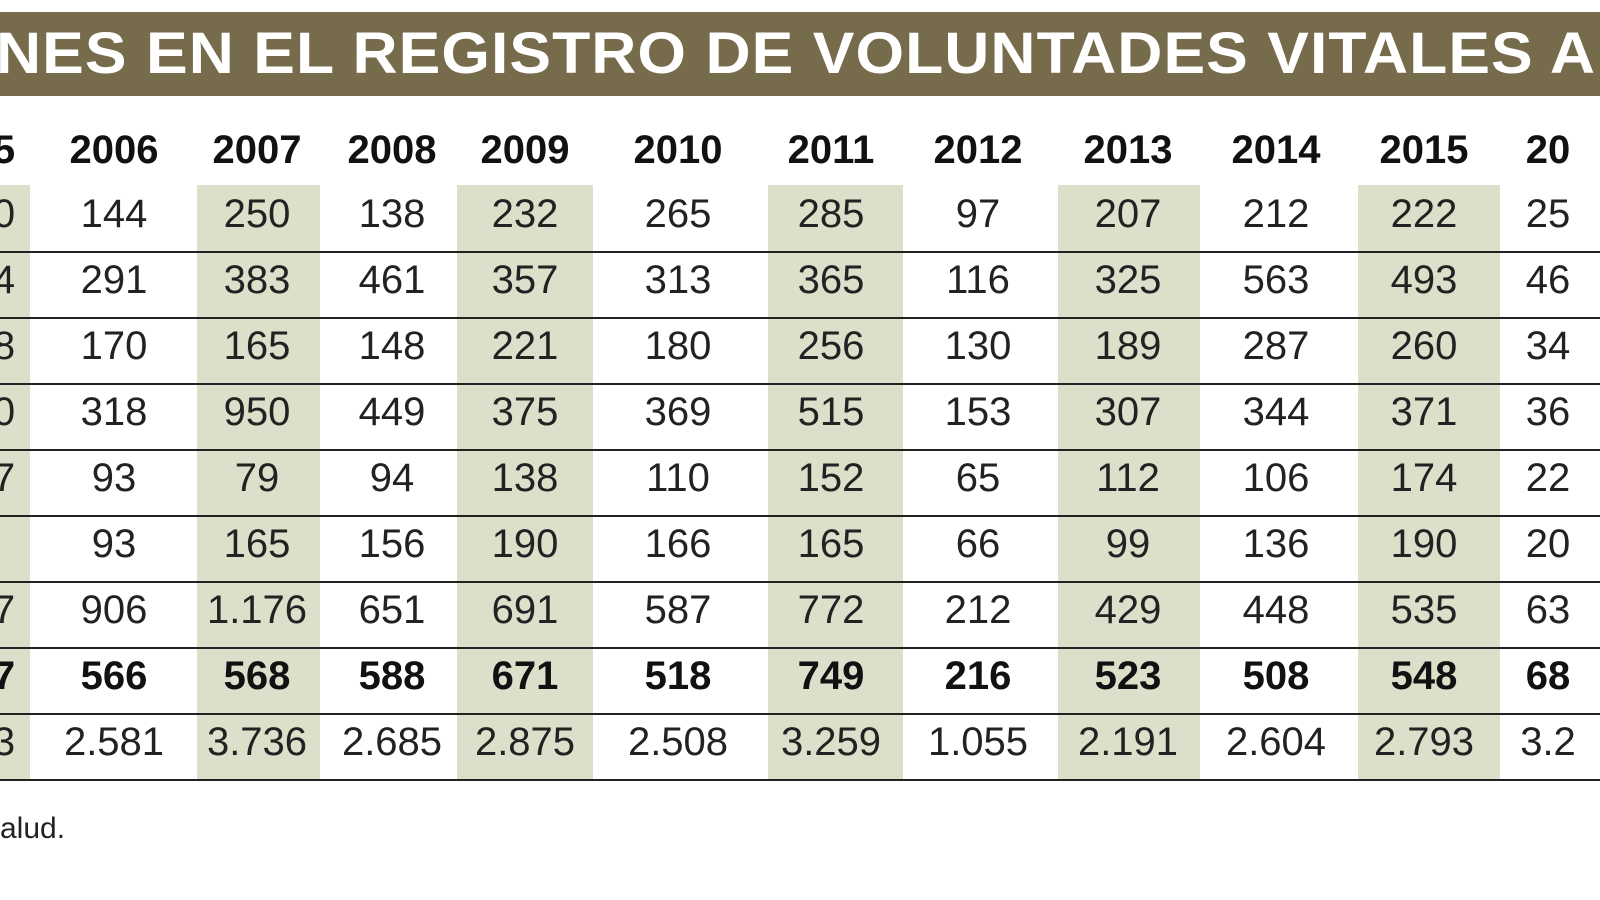 The image size is (1600, 900). Describe the element at coordinates (392, 544) in the screenshot. I see `table-cell: 156` at that location.